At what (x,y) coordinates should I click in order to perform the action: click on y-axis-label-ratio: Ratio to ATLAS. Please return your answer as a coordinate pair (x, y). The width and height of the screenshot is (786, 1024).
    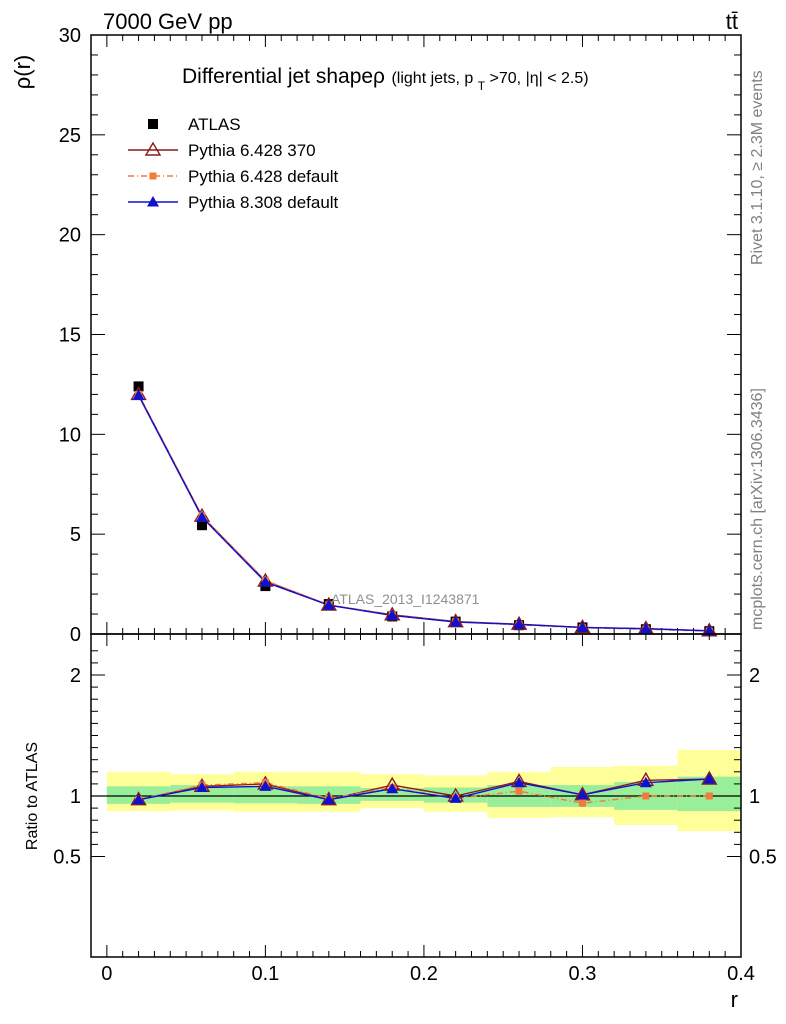
    Looking at the image, I should click on (32, 796).